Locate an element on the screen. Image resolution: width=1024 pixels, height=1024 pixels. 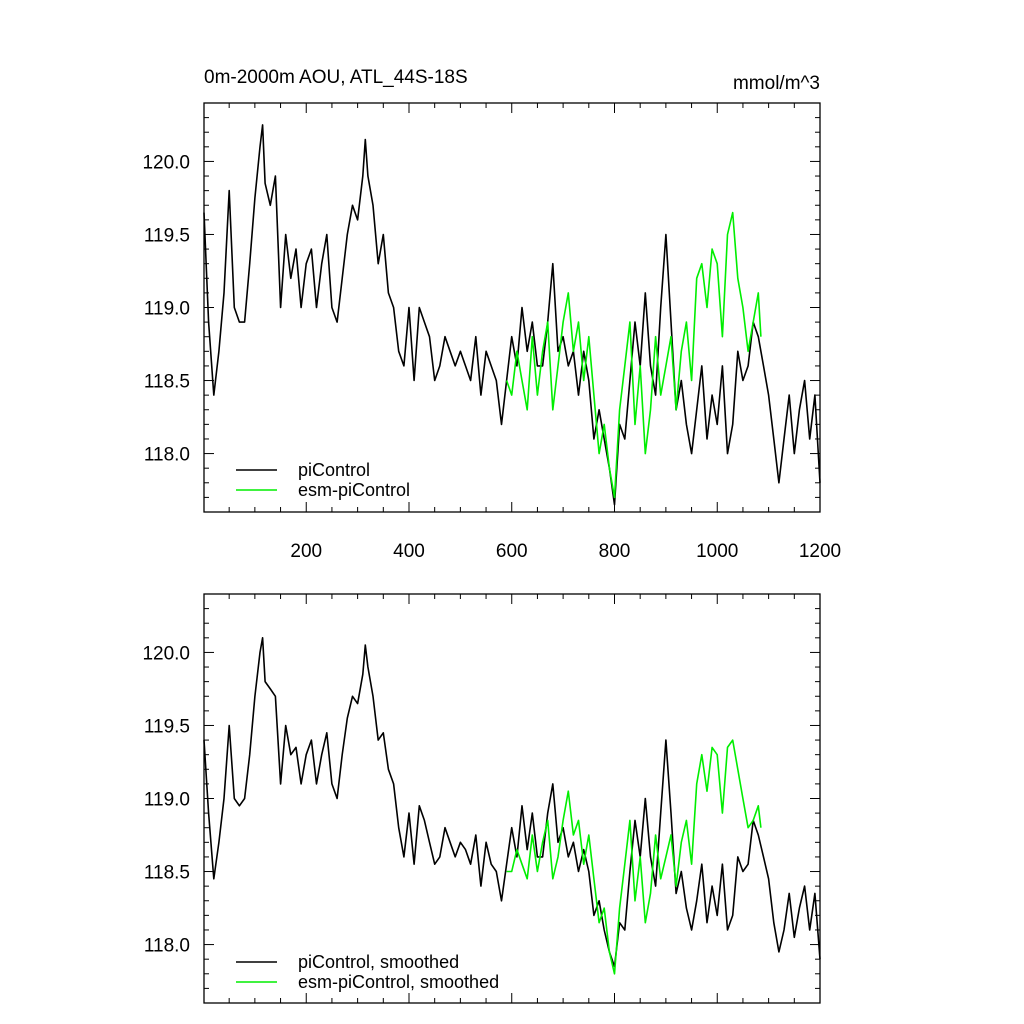
top-legend: piControl esm-piControl is located at coordinates (323, 480).